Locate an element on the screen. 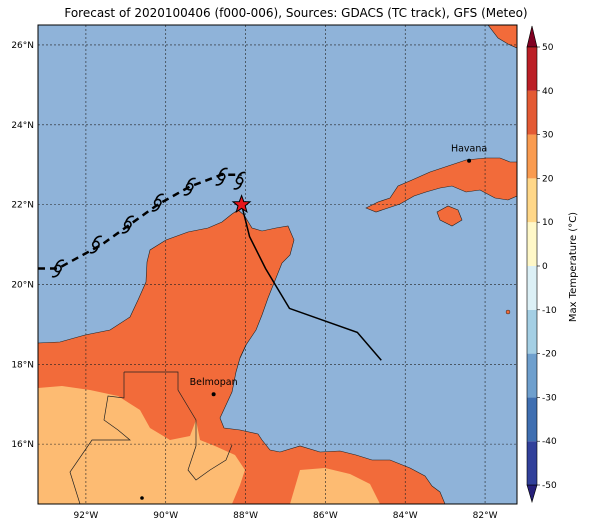 The image size is (592, 529). current-position-star is located at coordinates (241, 204).